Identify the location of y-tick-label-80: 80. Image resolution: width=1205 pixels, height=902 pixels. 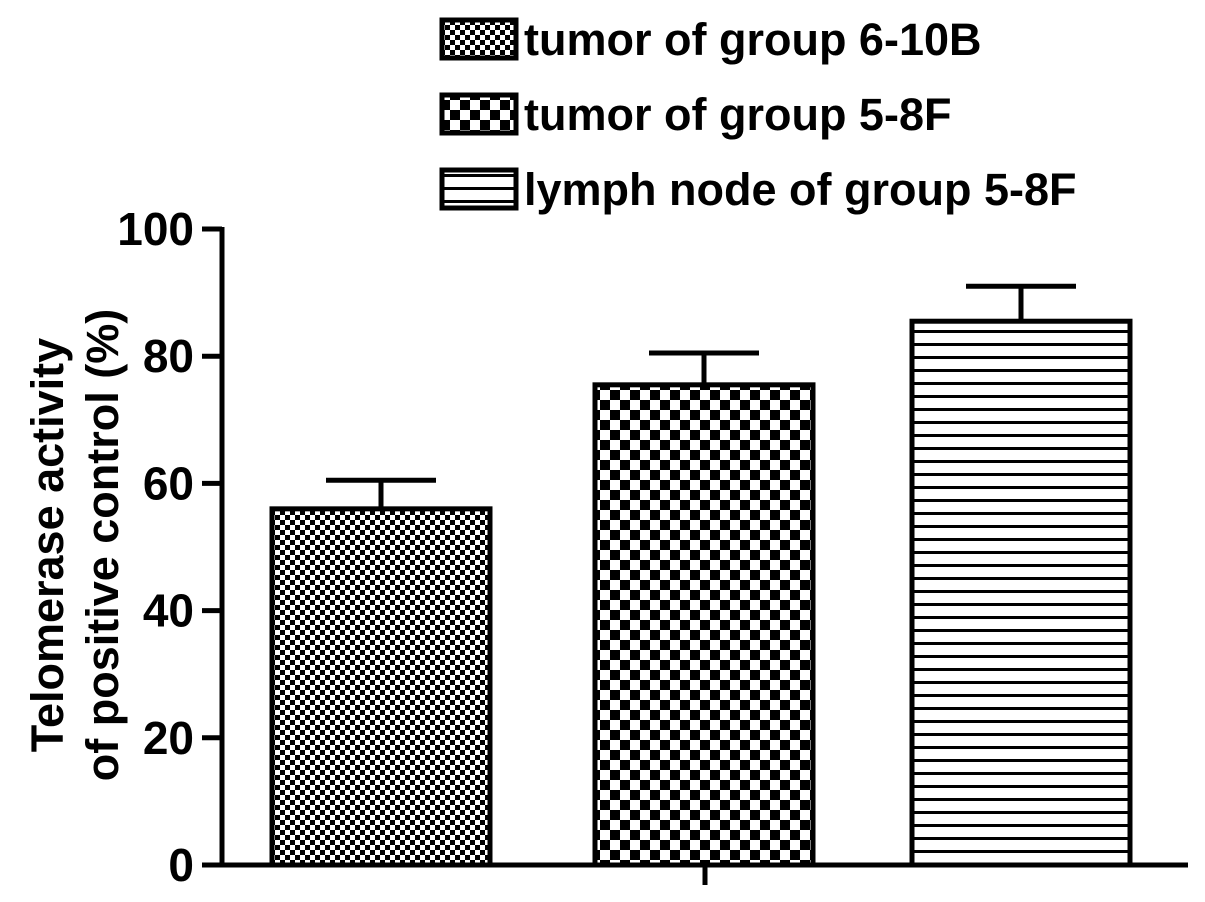
(168, 356).